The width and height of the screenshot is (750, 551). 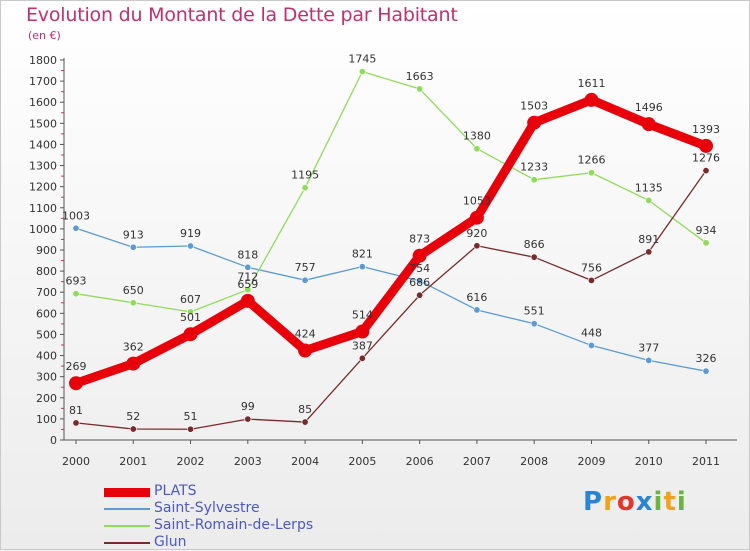 I want to click on data-label: 514, so click(x=362, y=314).